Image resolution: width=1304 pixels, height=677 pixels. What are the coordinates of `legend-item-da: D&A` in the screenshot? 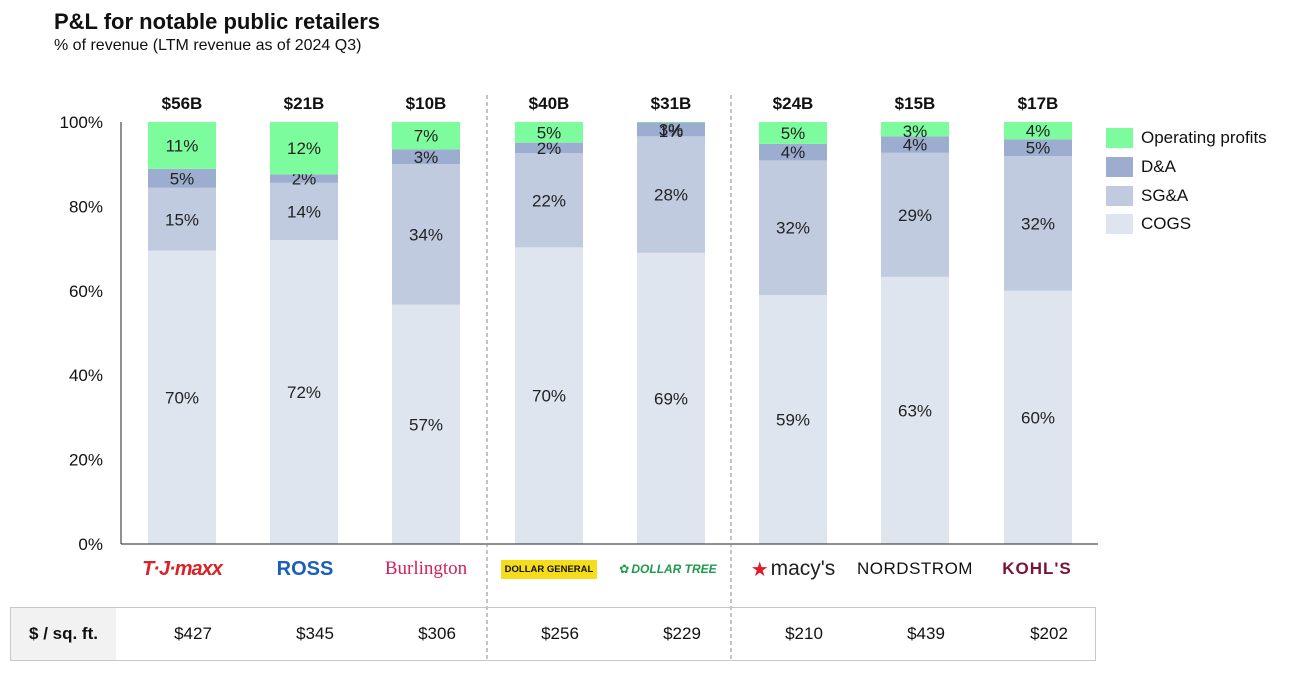 It's located at (1186, 167).